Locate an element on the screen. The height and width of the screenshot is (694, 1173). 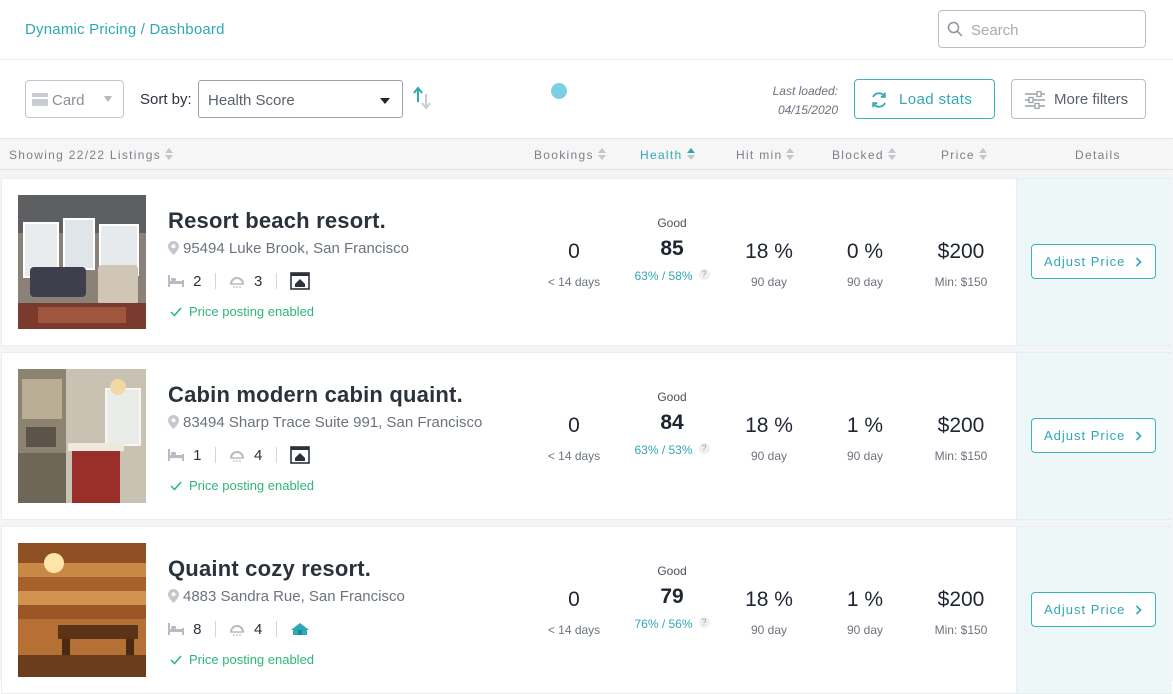
more-filters-button: More filters is located at coordinates (1078, 99).